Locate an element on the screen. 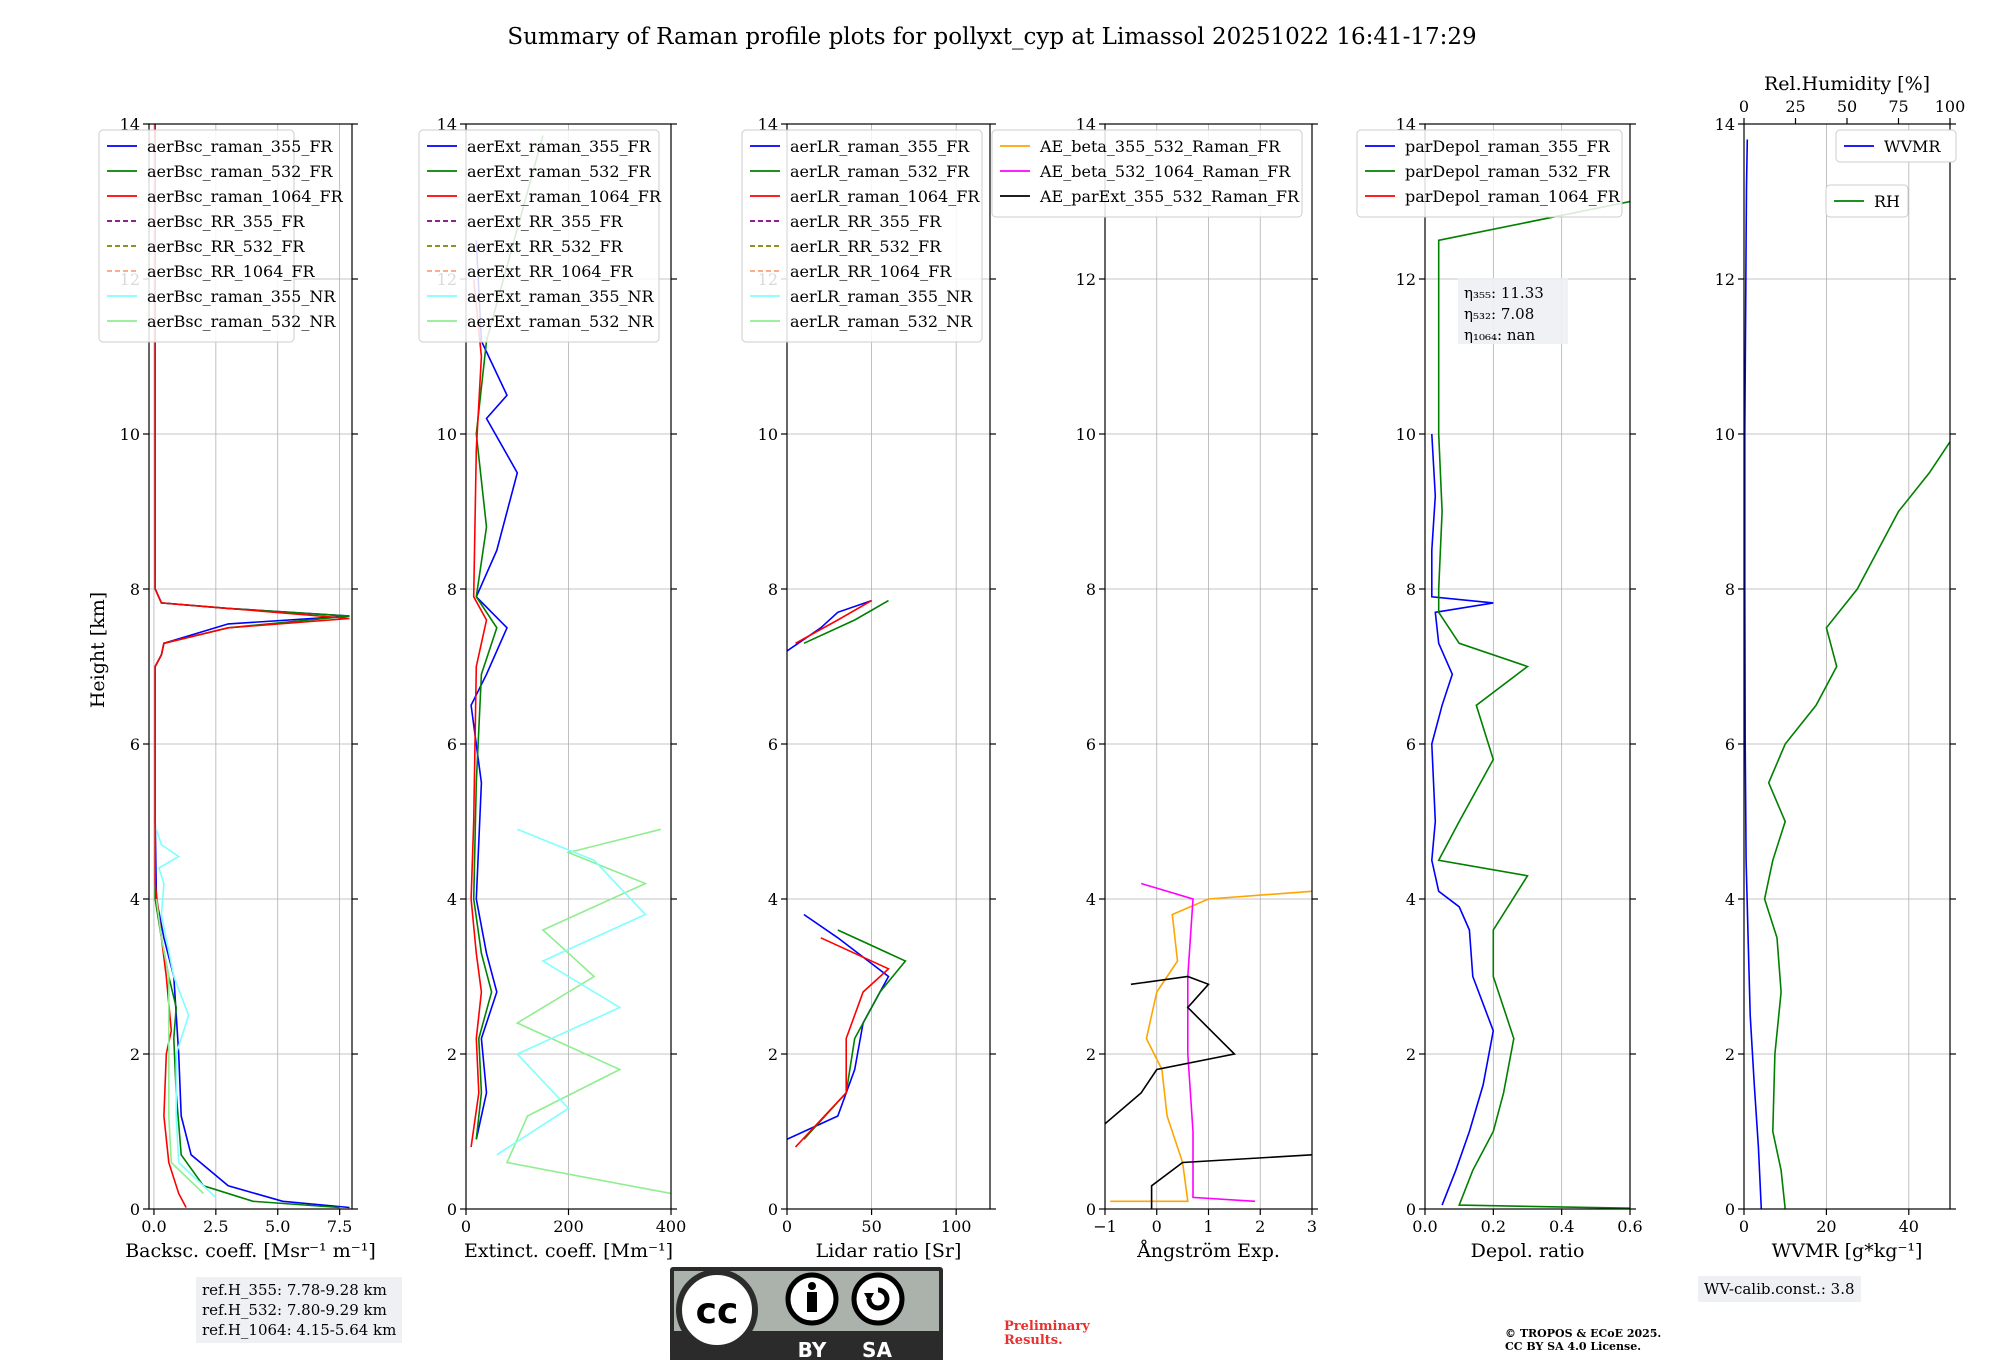 Image resolution: width=2000 pixels, height=1360 pixels. legend-entry: aerExt_raman_532_NR is located at coordinates (561, 321).